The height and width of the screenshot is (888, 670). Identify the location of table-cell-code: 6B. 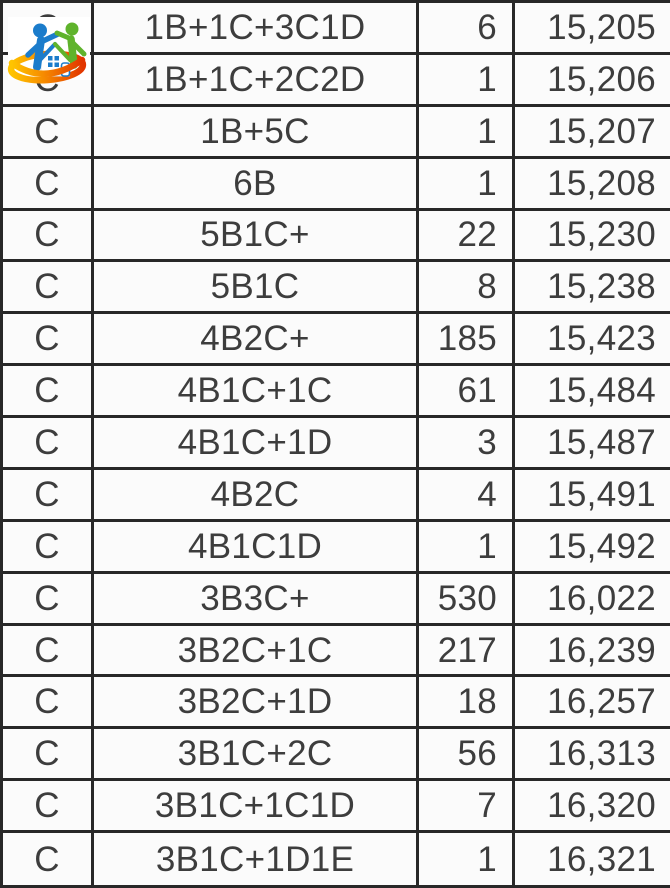
(256, 184).